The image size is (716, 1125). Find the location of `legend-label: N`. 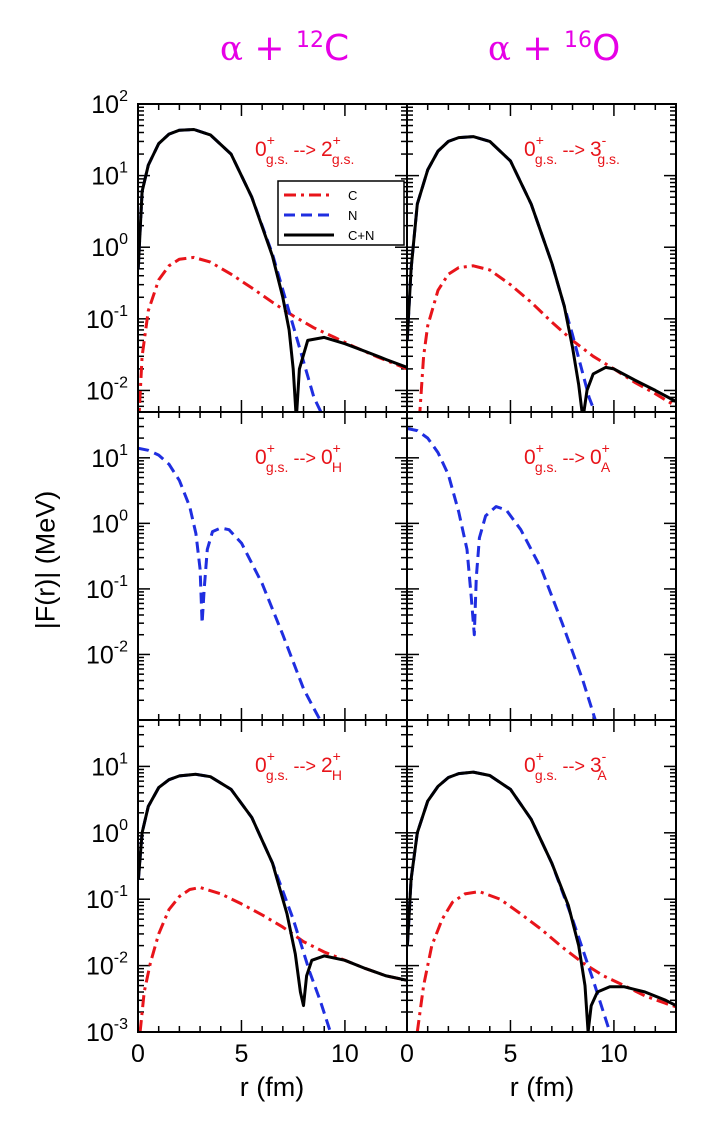

legend-label: N is located at coordinates (352, 215).